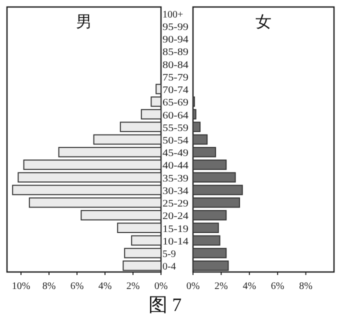  Describe the element at coordinates (21, 286) in the screenshot. I see `x-tick-label: 10%` at that location.